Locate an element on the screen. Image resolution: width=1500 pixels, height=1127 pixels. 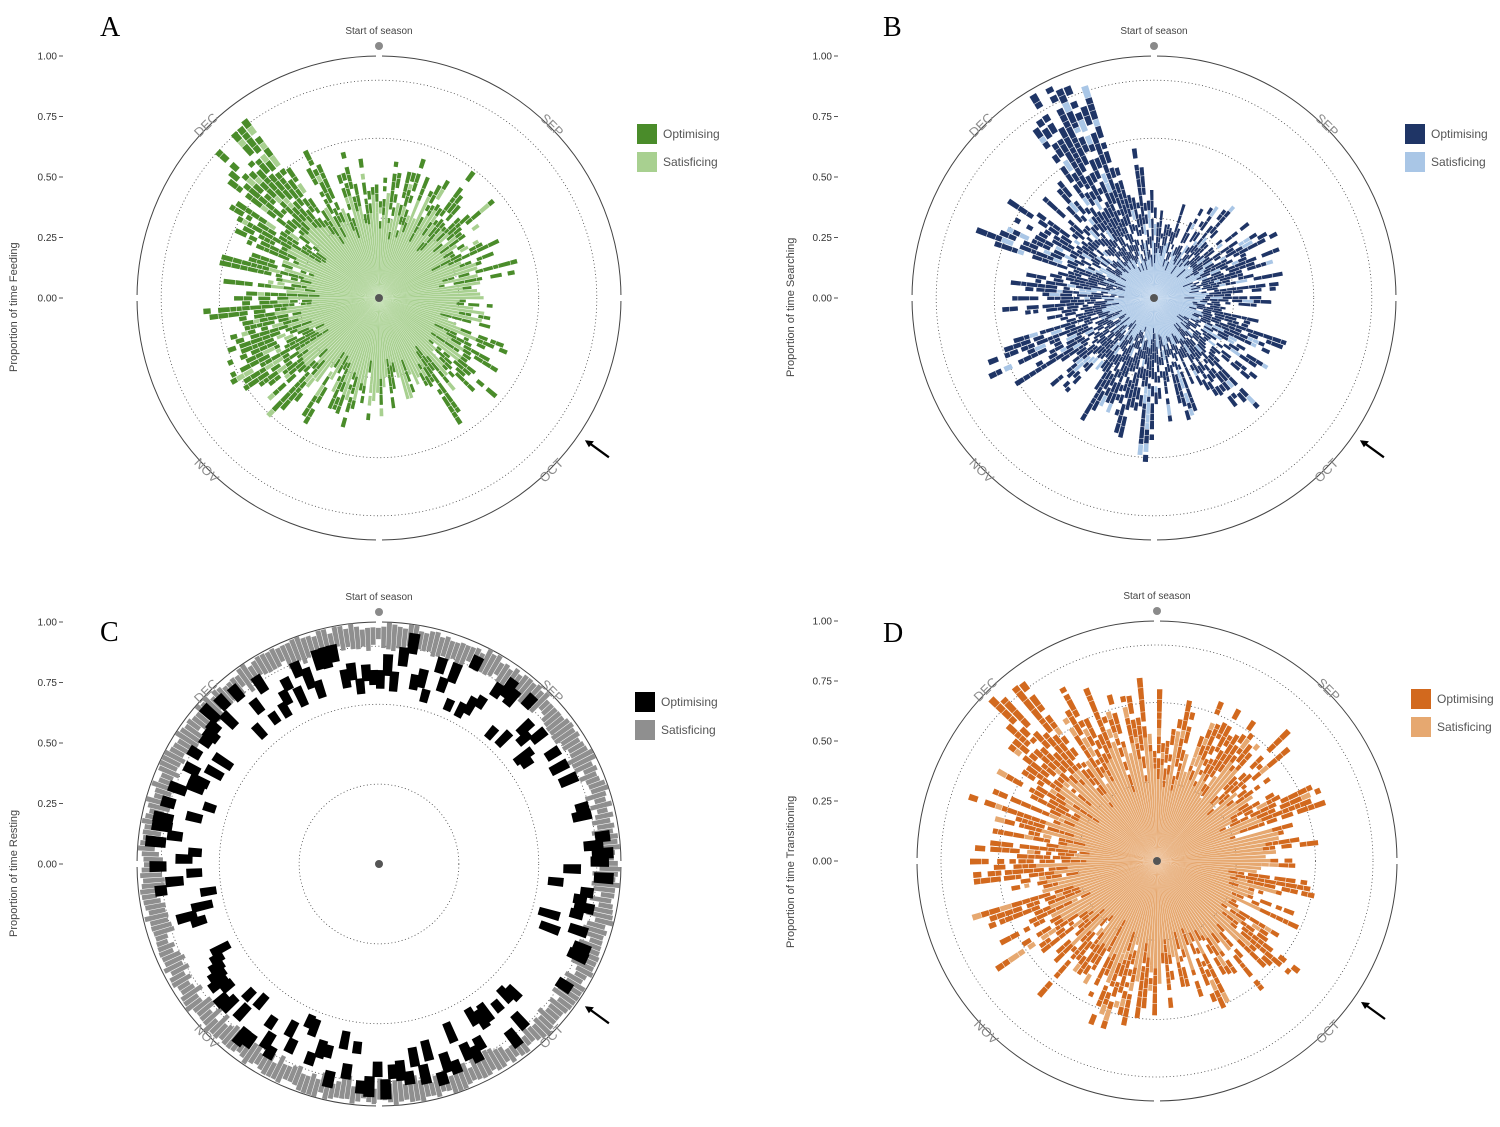
month-label: NOV is located at coordinates (206, 470).